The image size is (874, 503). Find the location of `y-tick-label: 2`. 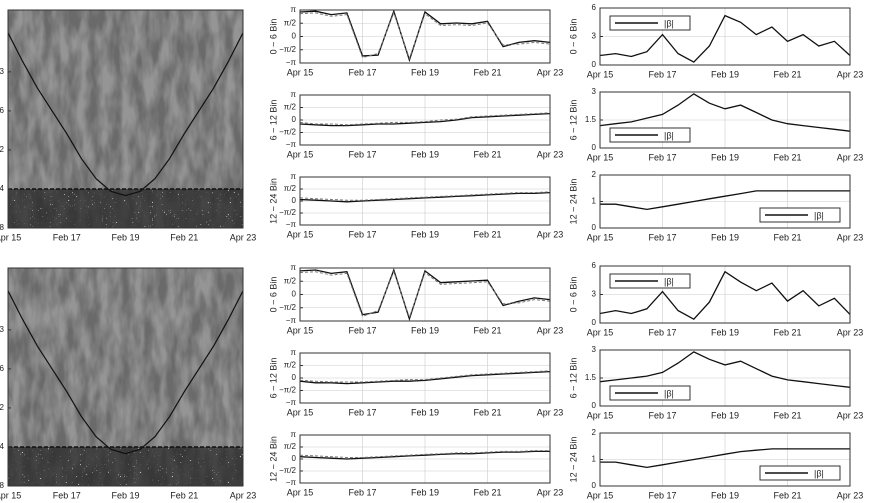

y-tick-label: 2 is located at coordinates (594, 432).